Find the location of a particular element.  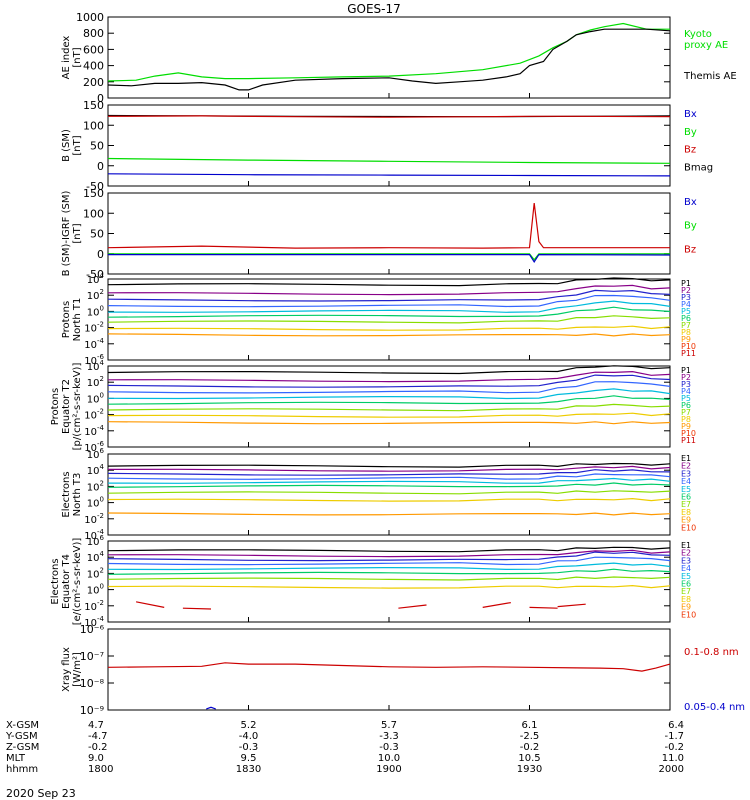

legend-label: E7 is located at coordinates (686, 591).